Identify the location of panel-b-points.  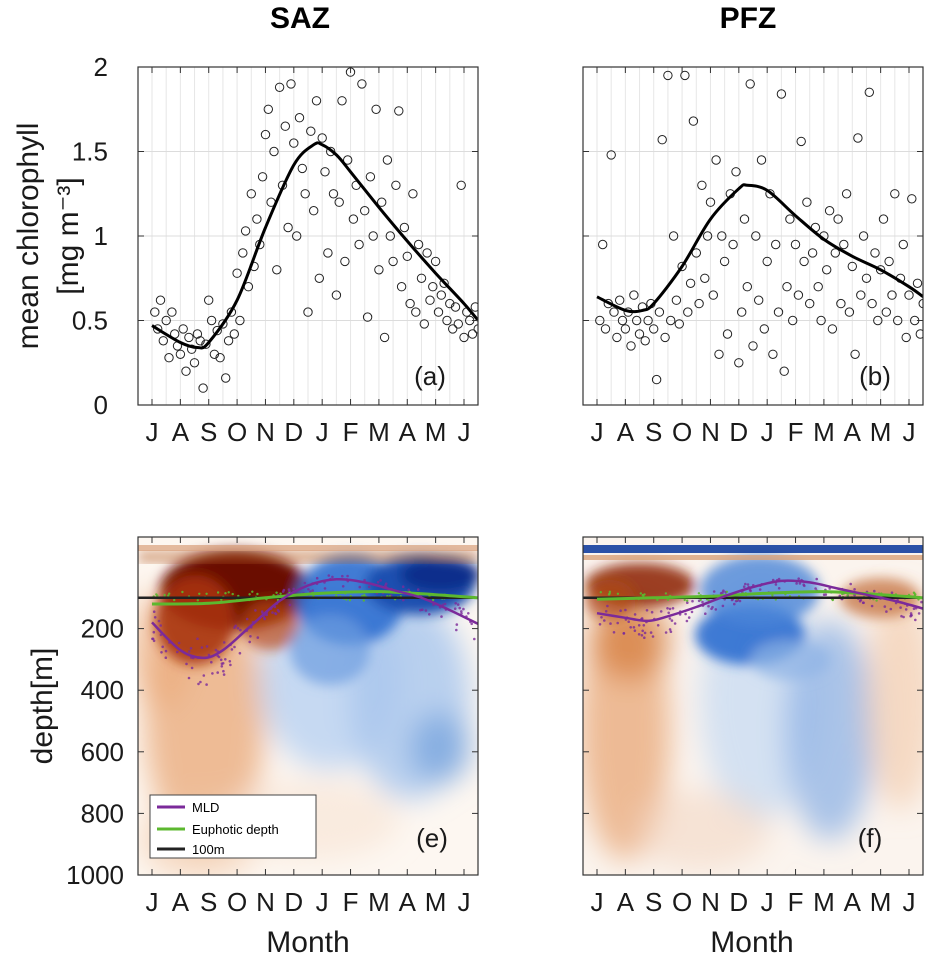
(759, 227).